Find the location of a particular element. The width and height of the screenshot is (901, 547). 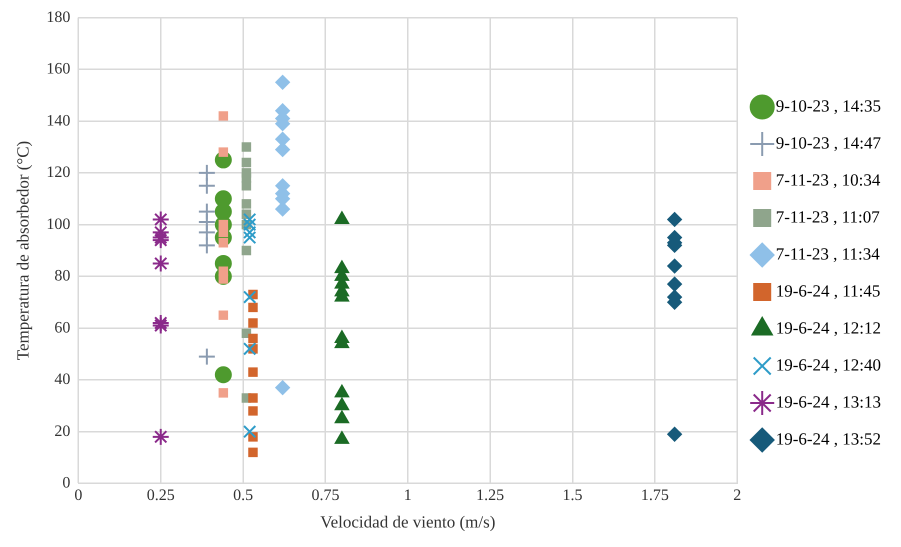

x-tick-label: 1.75 is located at coordinates (654, 495).